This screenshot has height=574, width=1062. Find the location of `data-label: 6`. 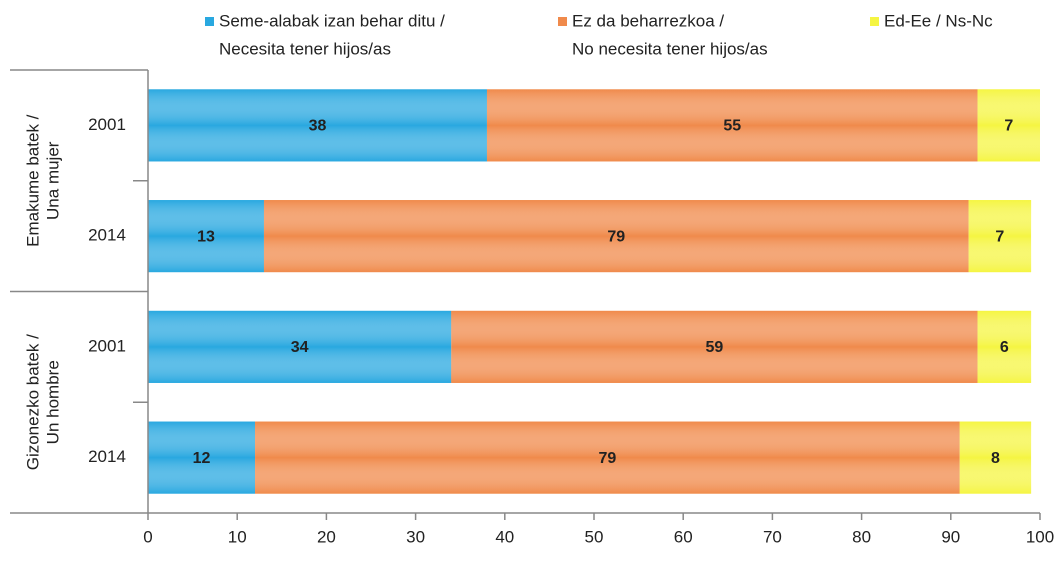

data-label: 6 is located at coordinates (1004, 347).